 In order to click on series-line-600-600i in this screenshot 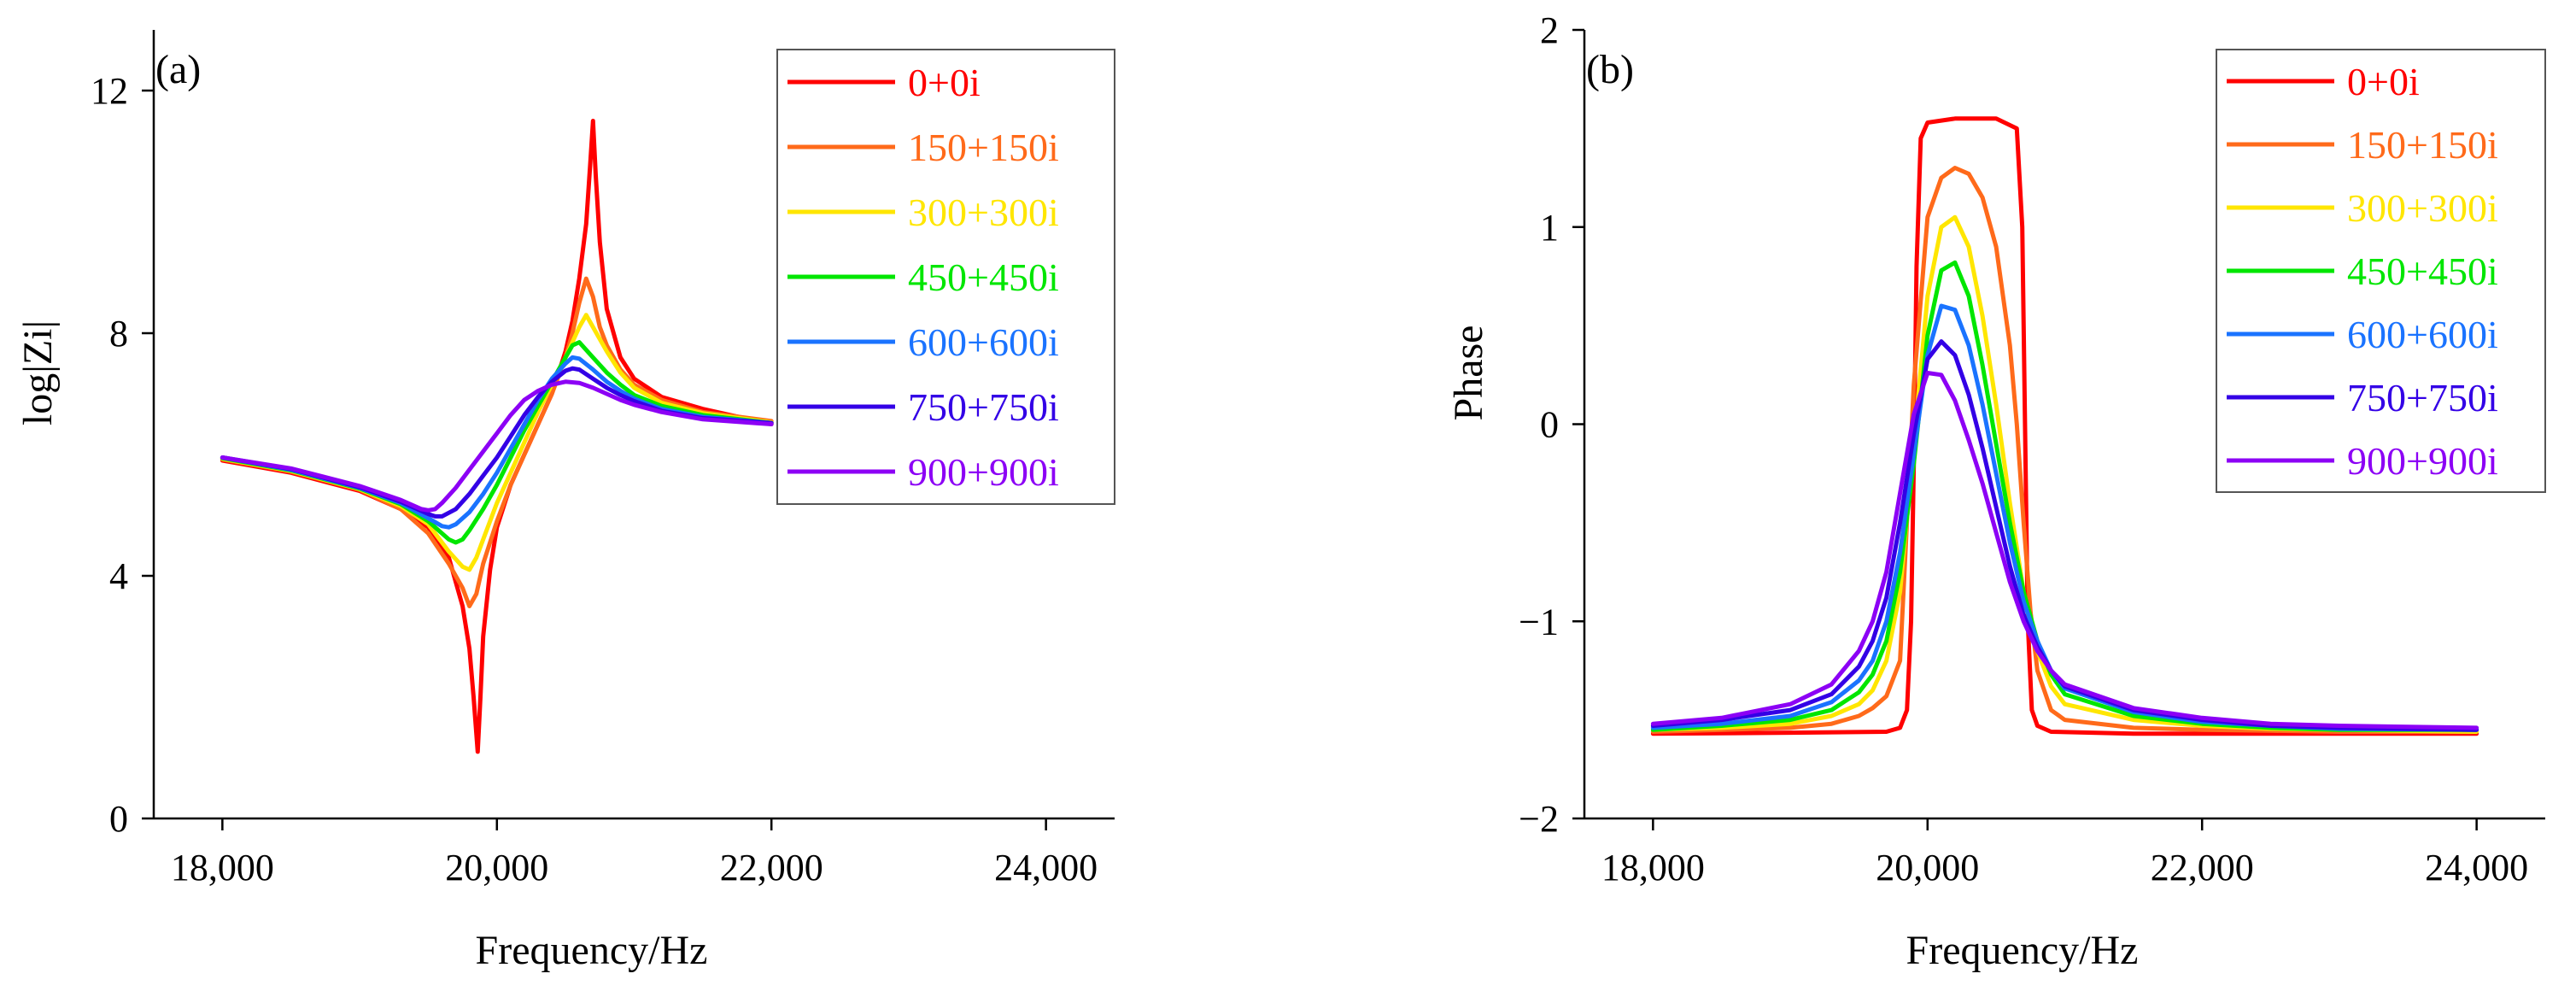, I will do `click(497, 443)`.